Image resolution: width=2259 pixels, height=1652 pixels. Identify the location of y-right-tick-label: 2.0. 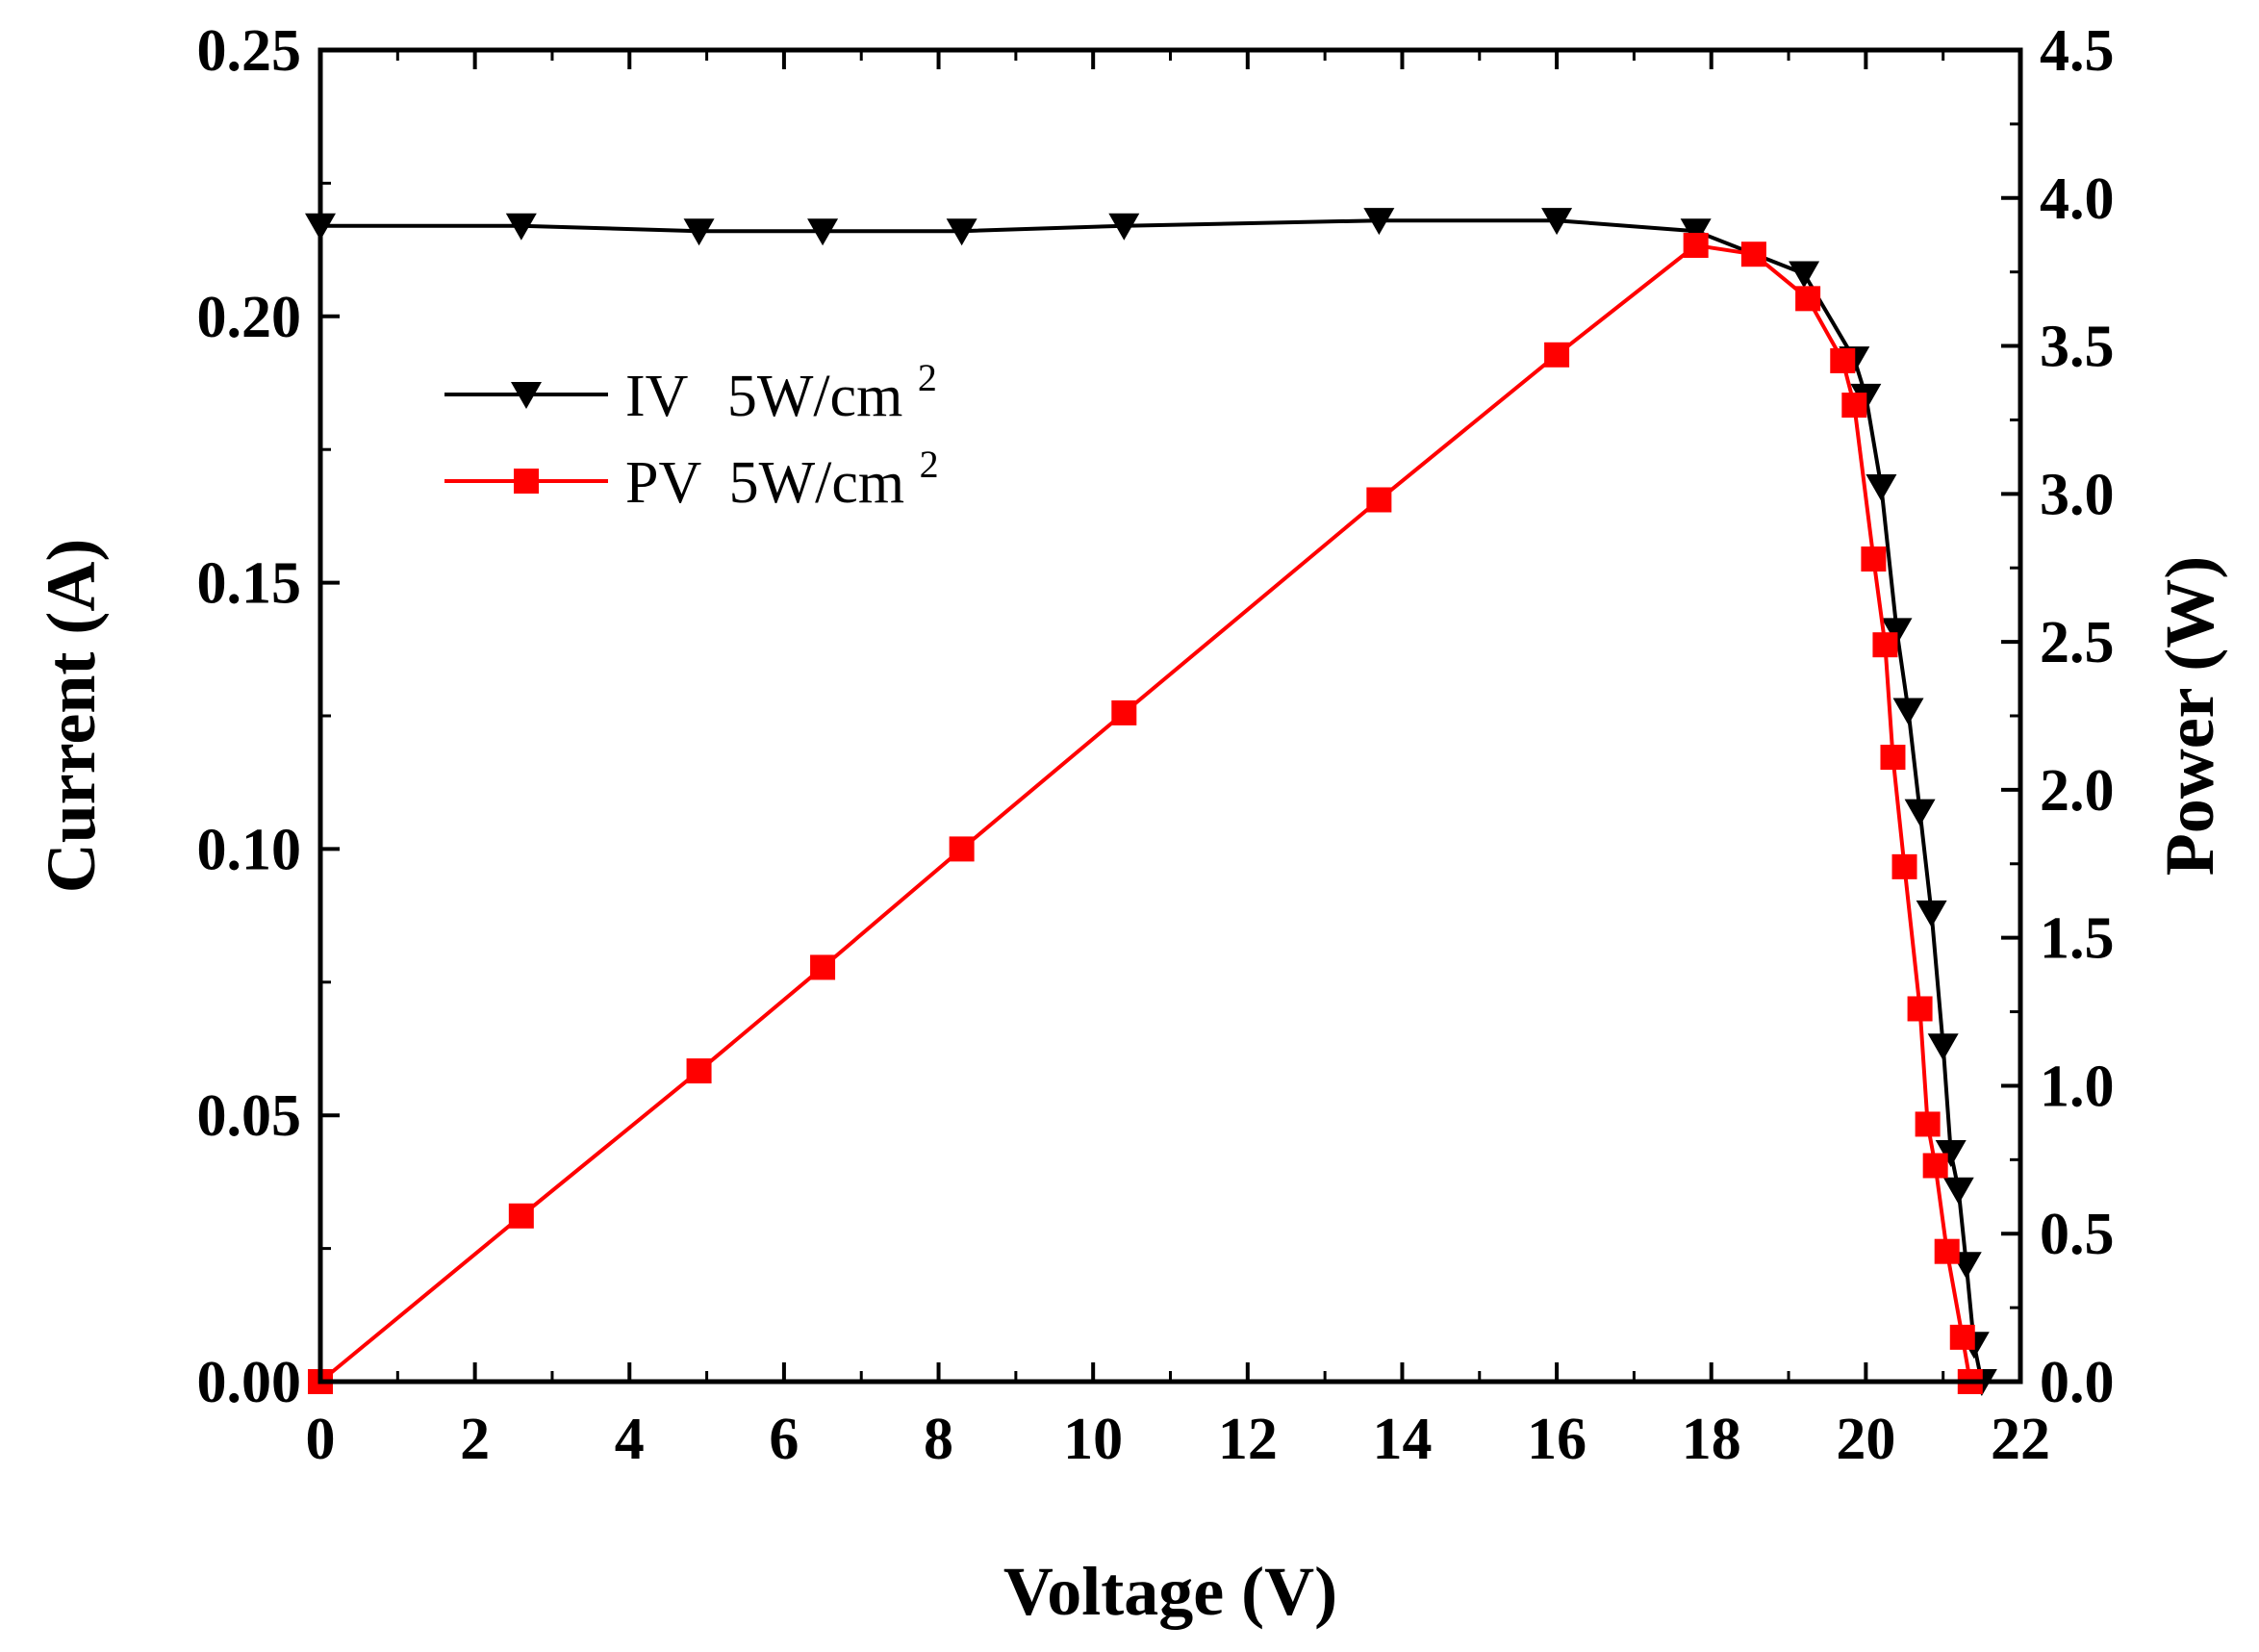
(2077, 791).